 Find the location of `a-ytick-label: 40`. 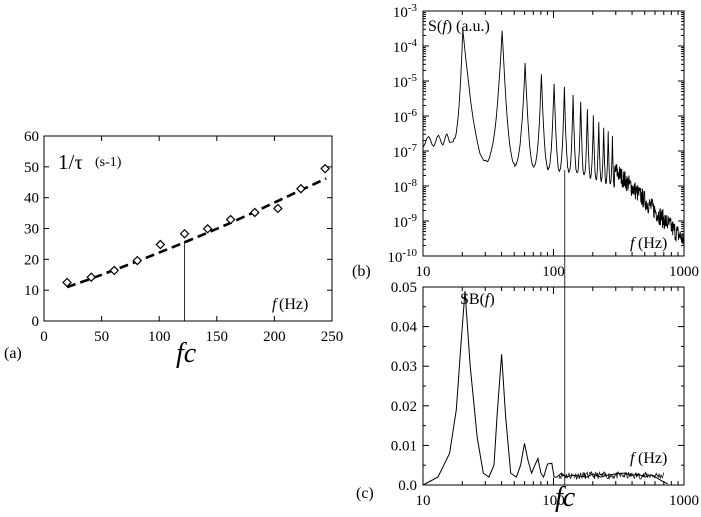

a-ytick-label: 40 is located at coordinates (31, 199).